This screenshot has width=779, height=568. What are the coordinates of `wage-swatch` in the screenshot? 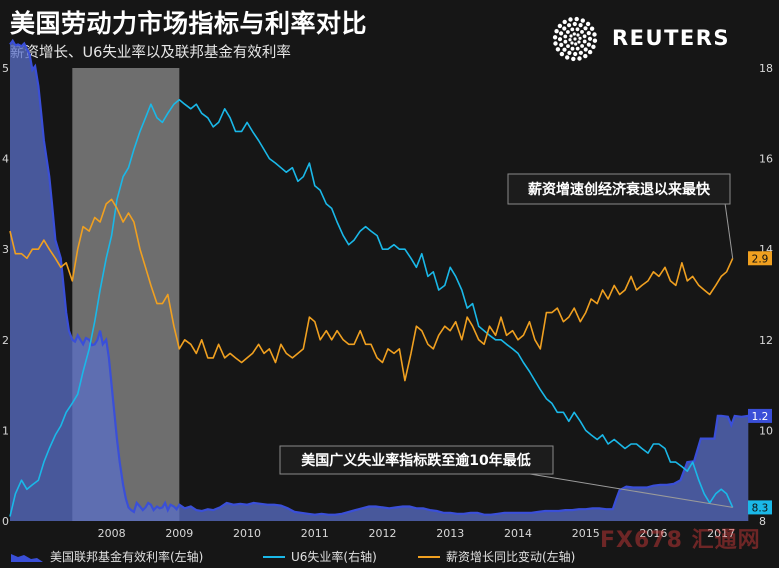 It's located at (429, 556).